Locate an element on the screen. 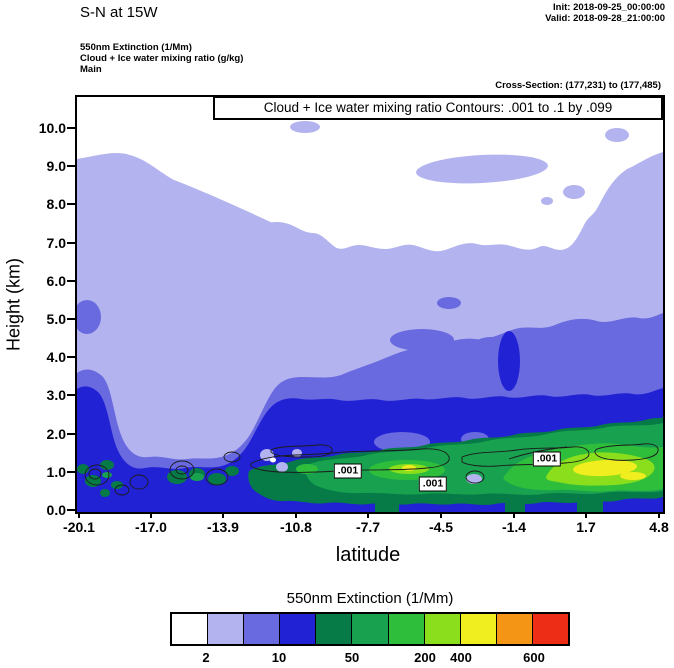 Image resolution: width=674 pixels, height=668 pixels. y-tick-label: 4.0 is located at coordinates (56, 357).